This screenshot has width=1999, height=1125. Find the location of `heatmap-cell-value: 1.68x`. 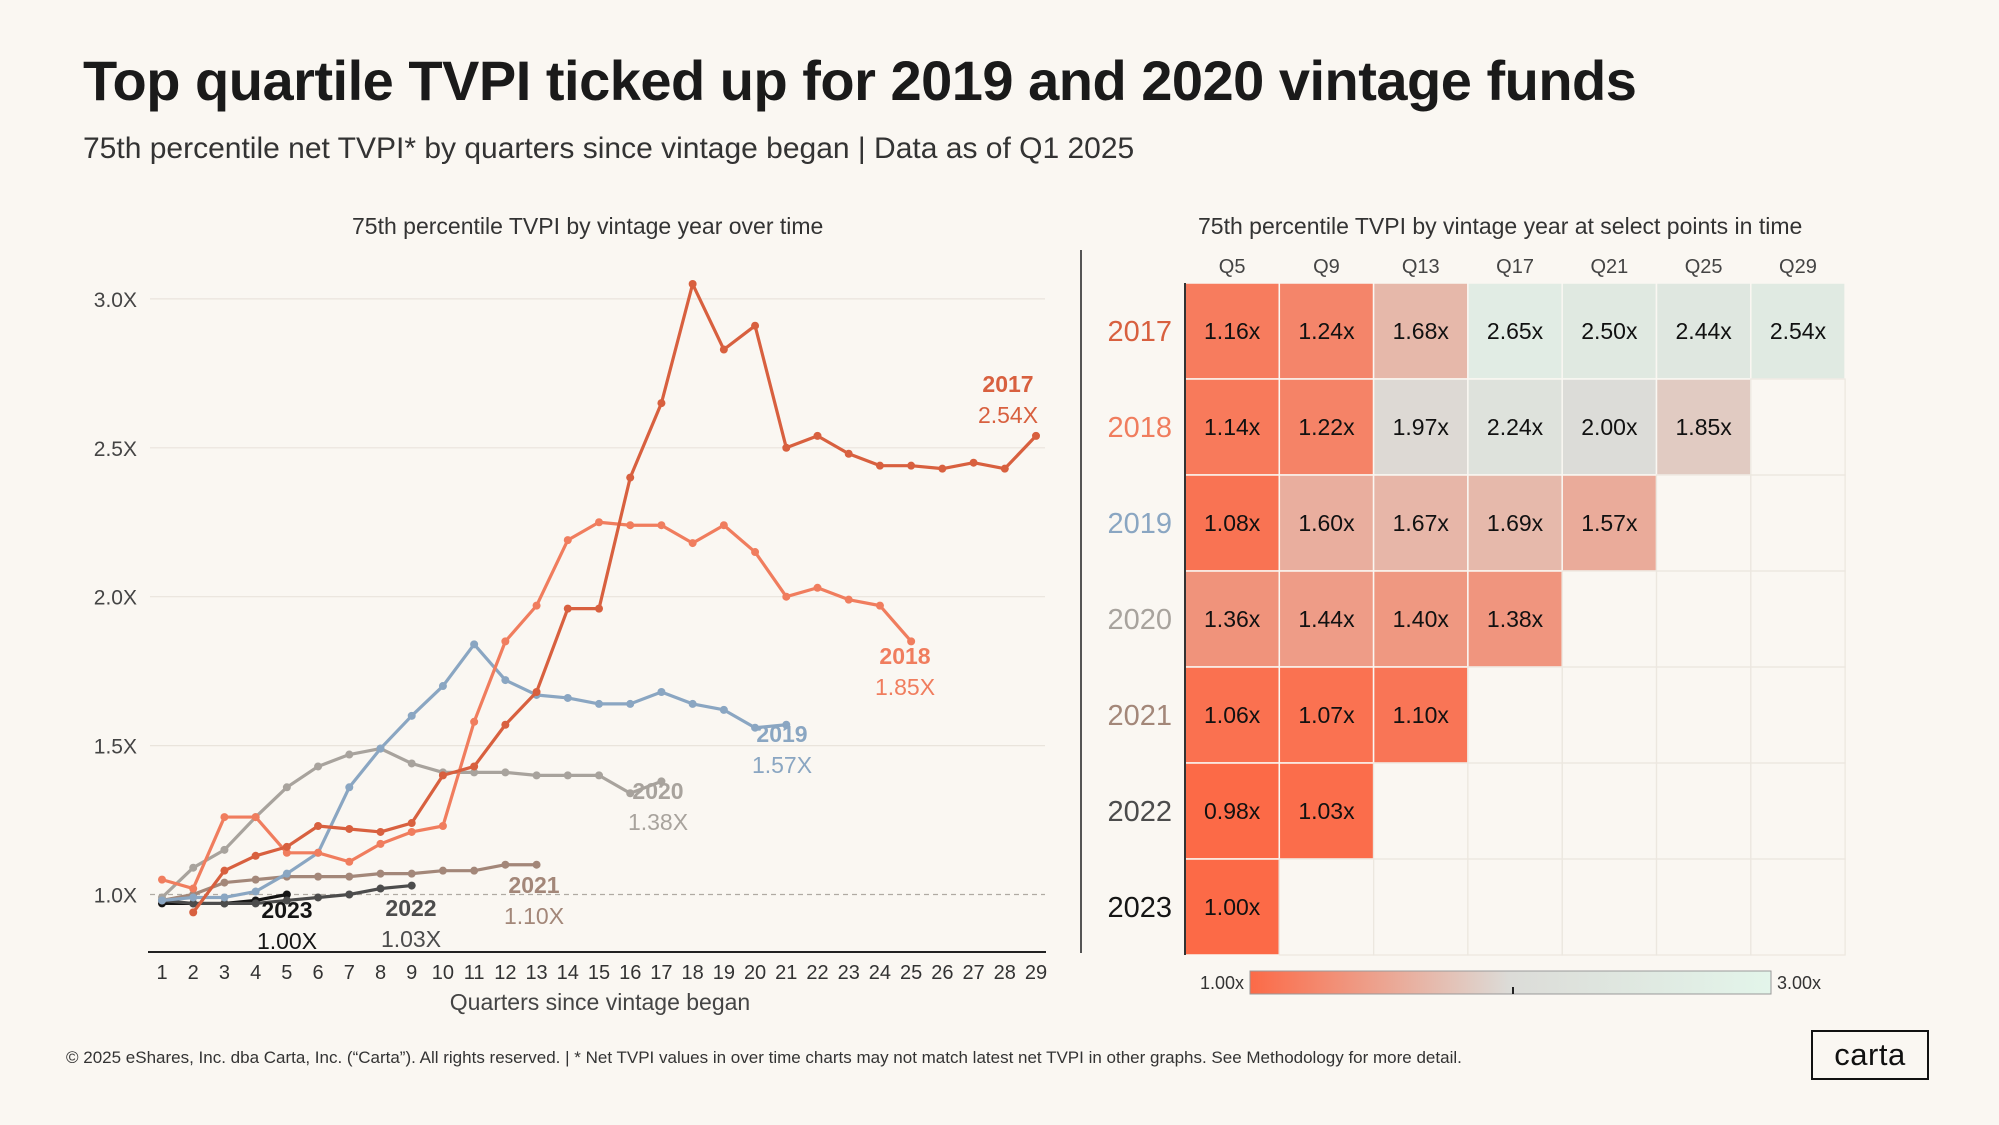

heatmap-cell-value: 1.68x is located at coordinates (1421, 331).